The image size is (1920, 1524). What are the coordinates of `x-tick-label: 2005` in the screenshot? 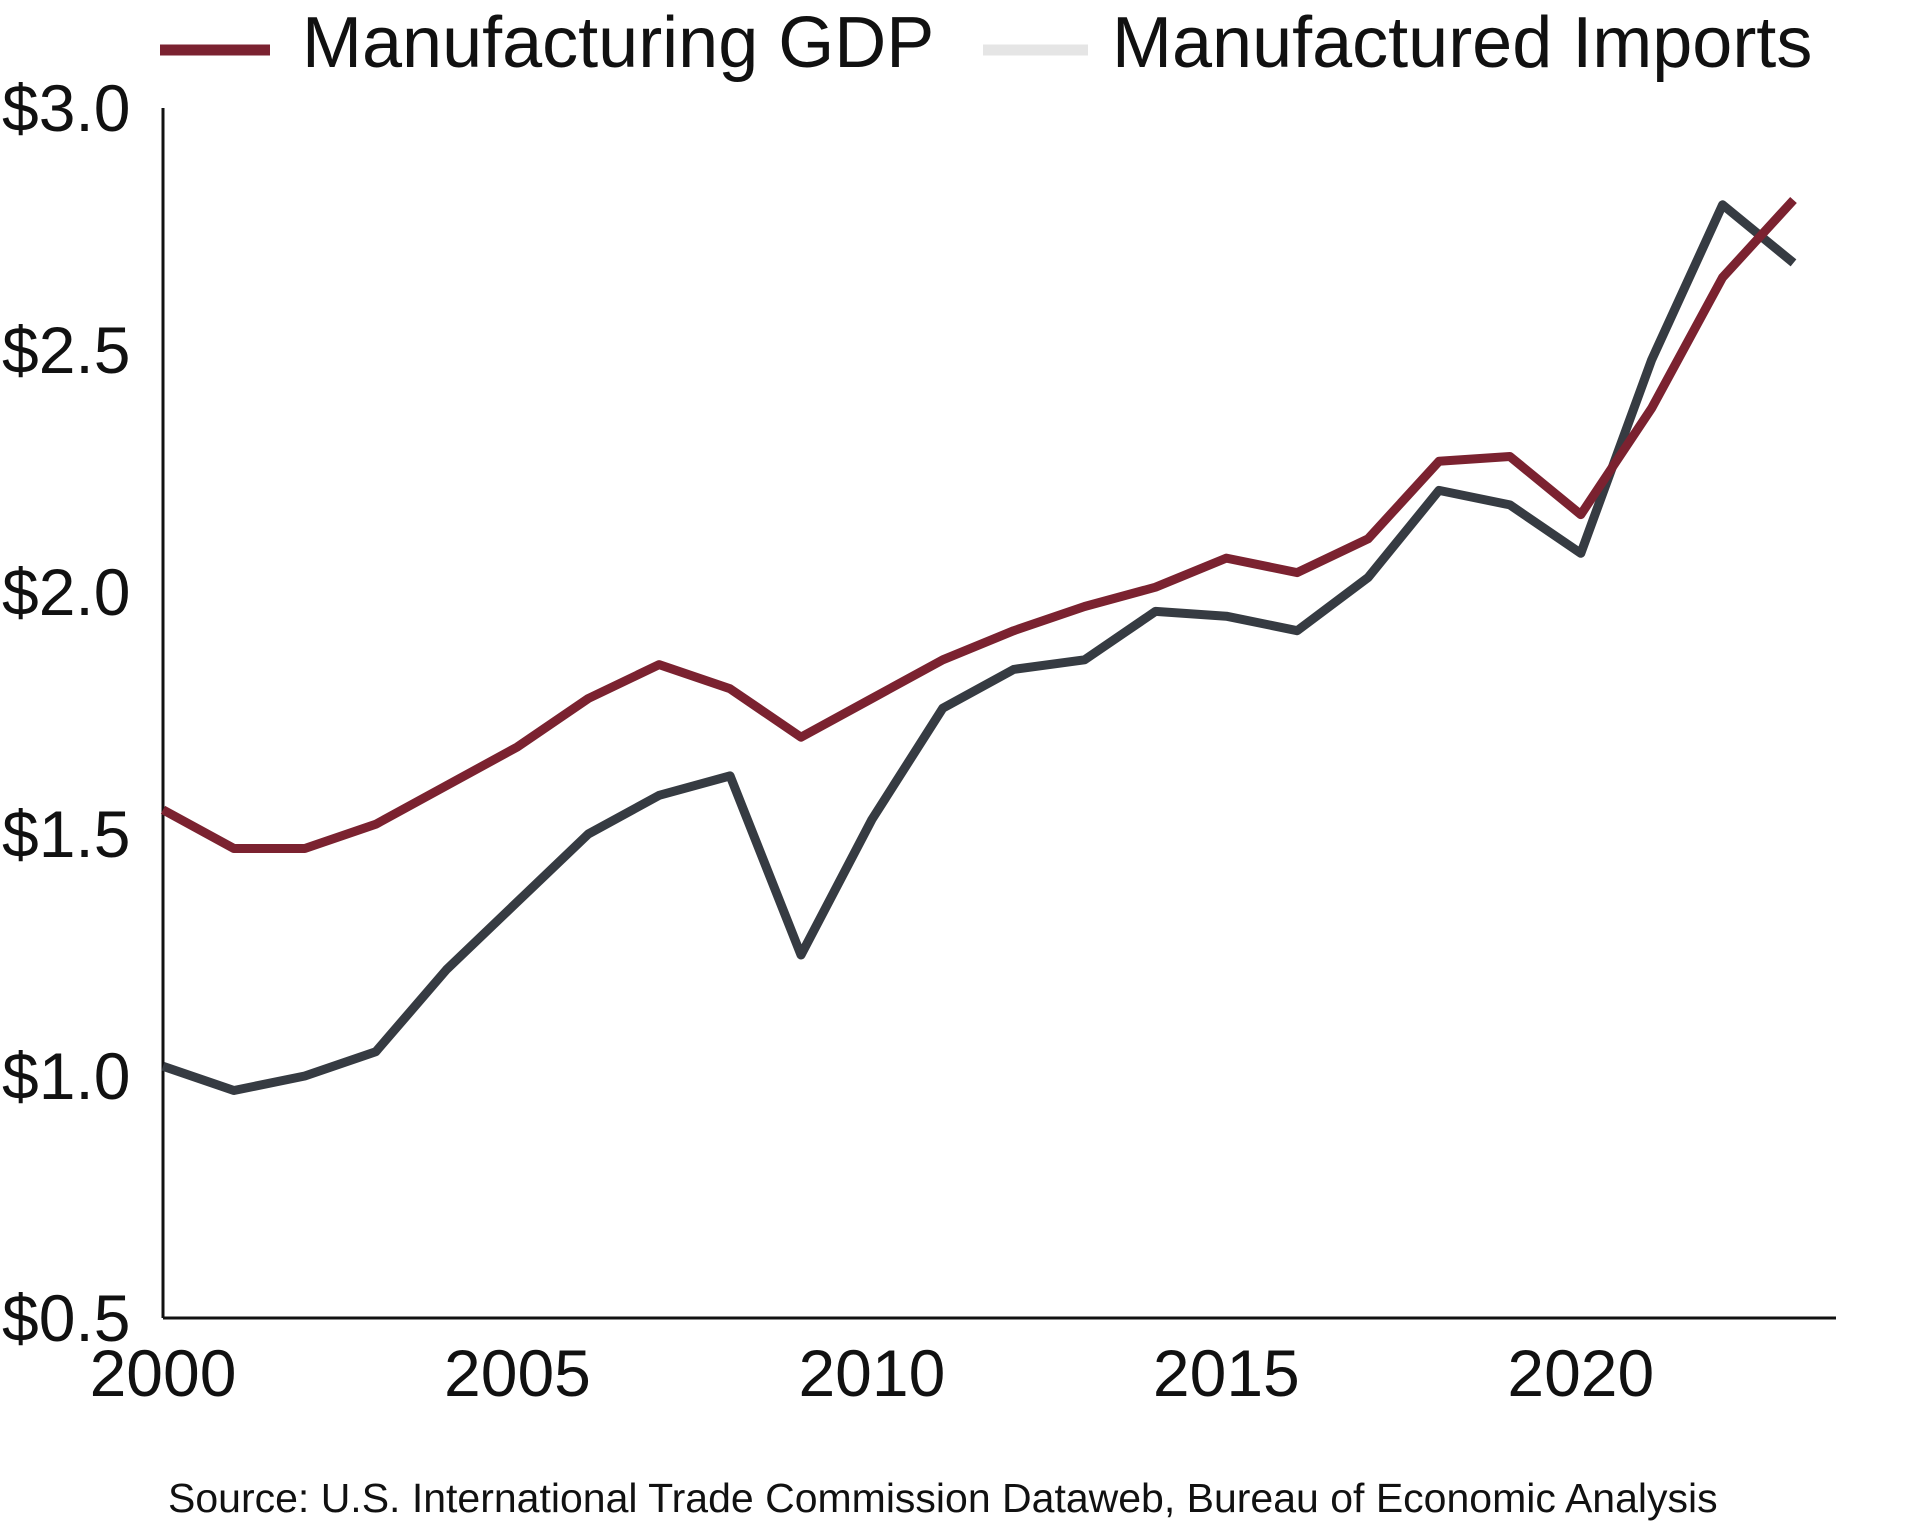 It's located at (517, 1373).